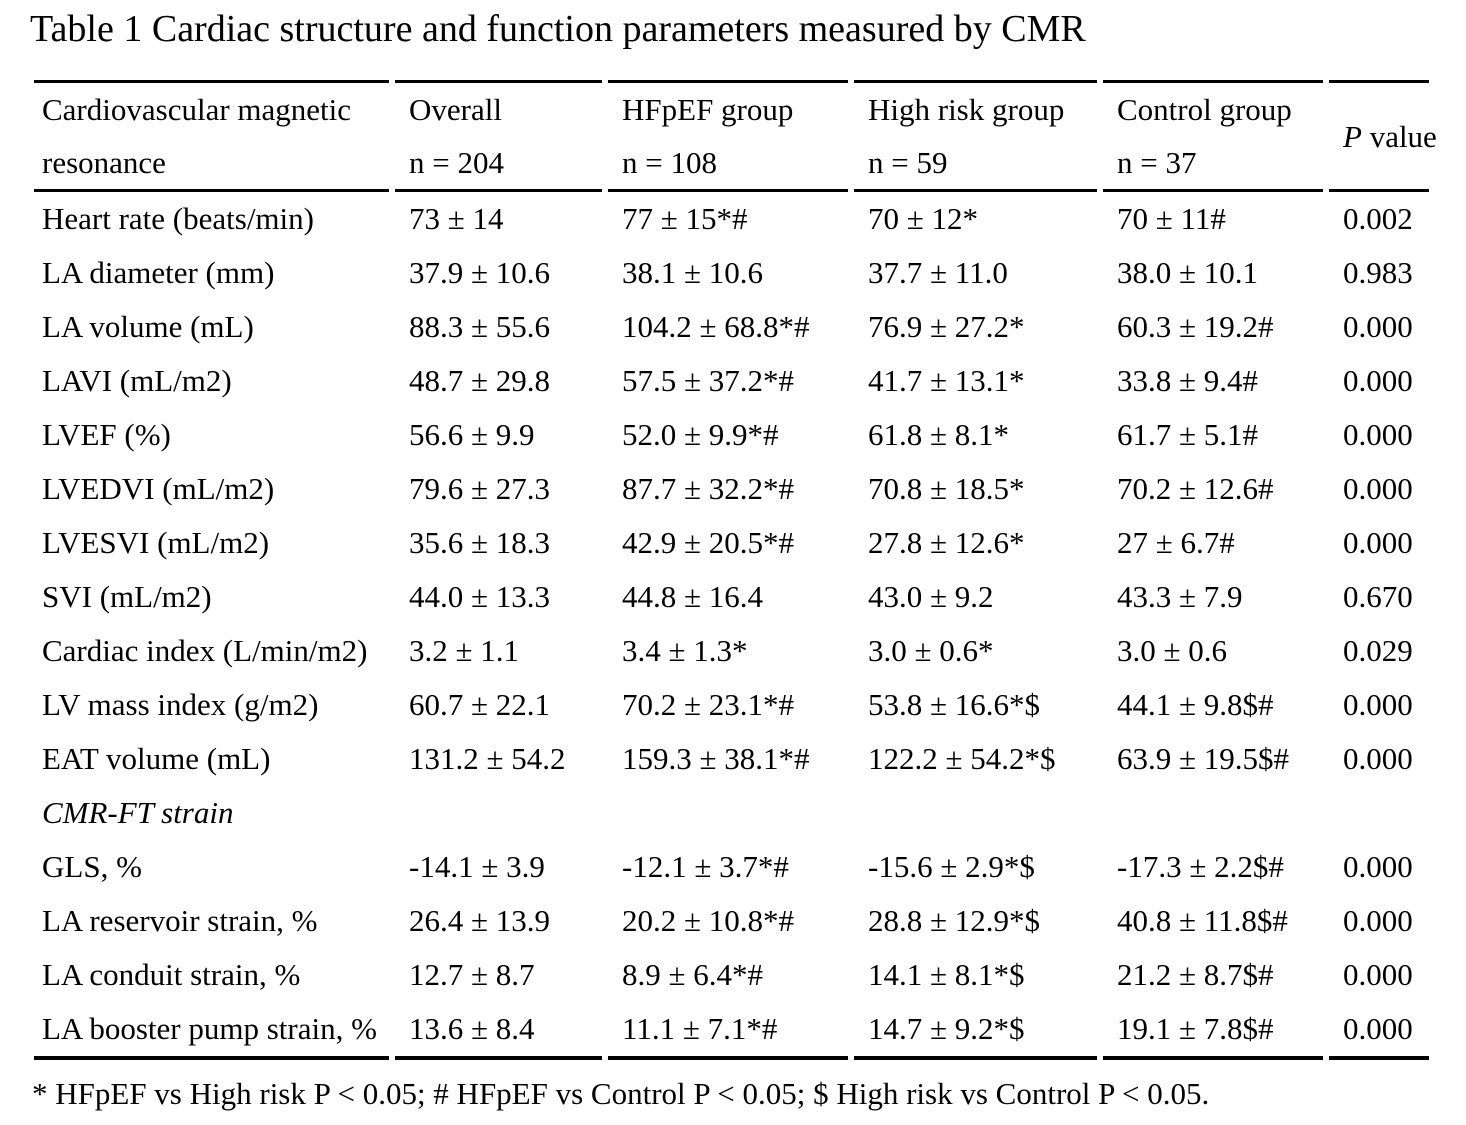 Image resolution: width=1466 pixels, height=1125 pixels. Describe the element at coordinates (716, 326) in the screenshot. I see `row-value: 104.2 ± 68.8*#` at that location.